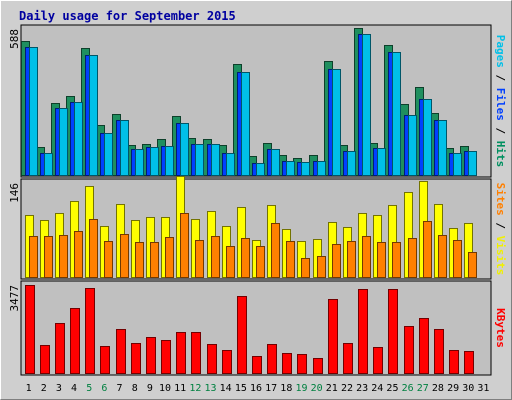 Image resolution: width=512 pixels, height=400 pixels. Describe the element at coordinates (150, 388) in the screenshot. I see `x-tick-label-day-9: 9` at that location.